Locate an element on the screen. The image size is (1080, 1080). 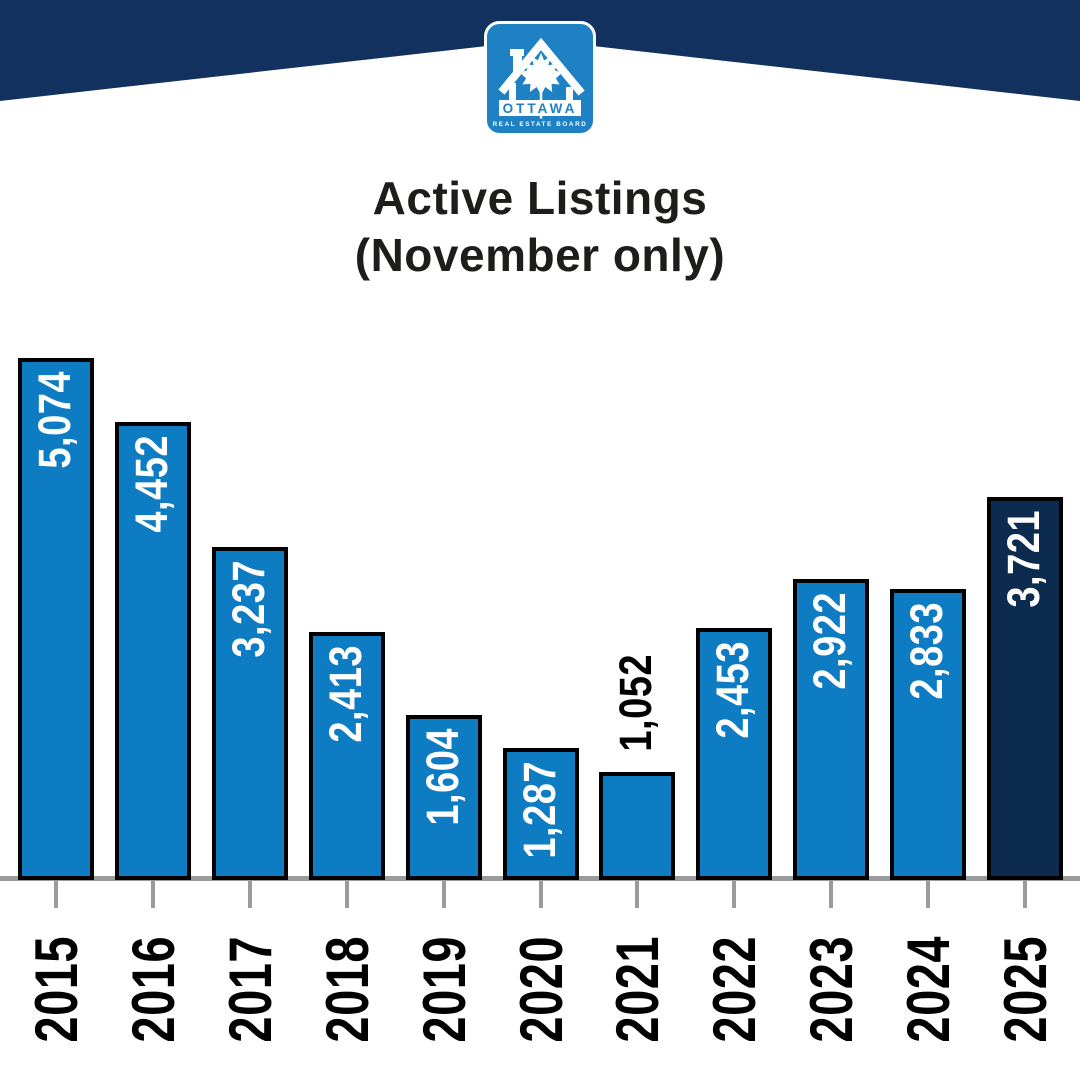
x-tick-label: 2018 is located at coordinates (346, 989).